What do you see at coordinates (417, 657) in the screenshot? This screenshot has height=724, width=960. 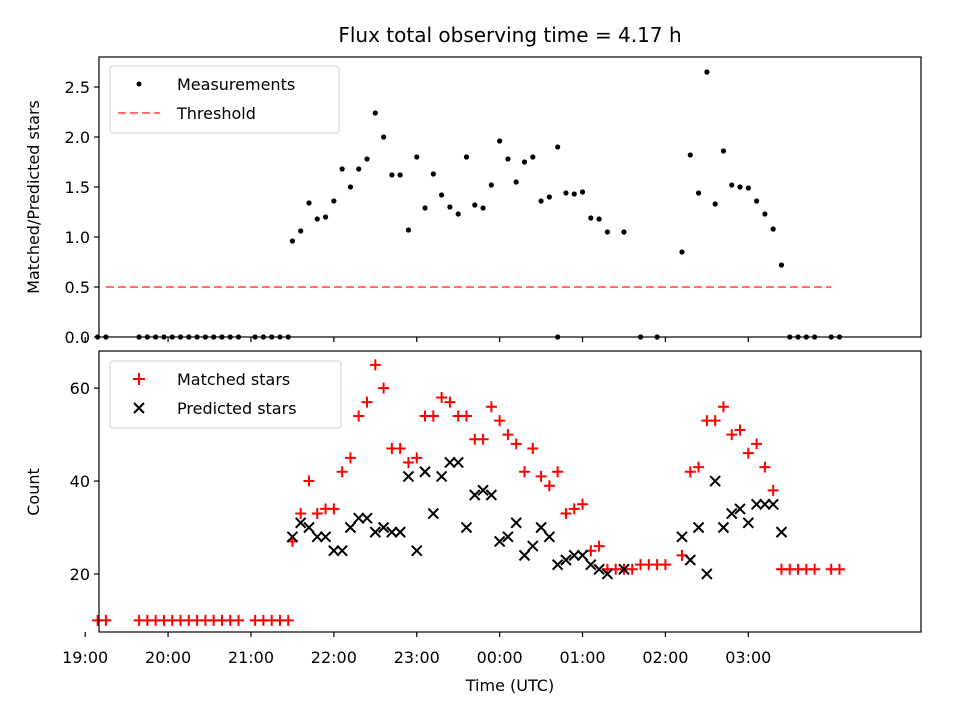 I see `x-tick-label: 23:00` at bounding box center [417, 657].